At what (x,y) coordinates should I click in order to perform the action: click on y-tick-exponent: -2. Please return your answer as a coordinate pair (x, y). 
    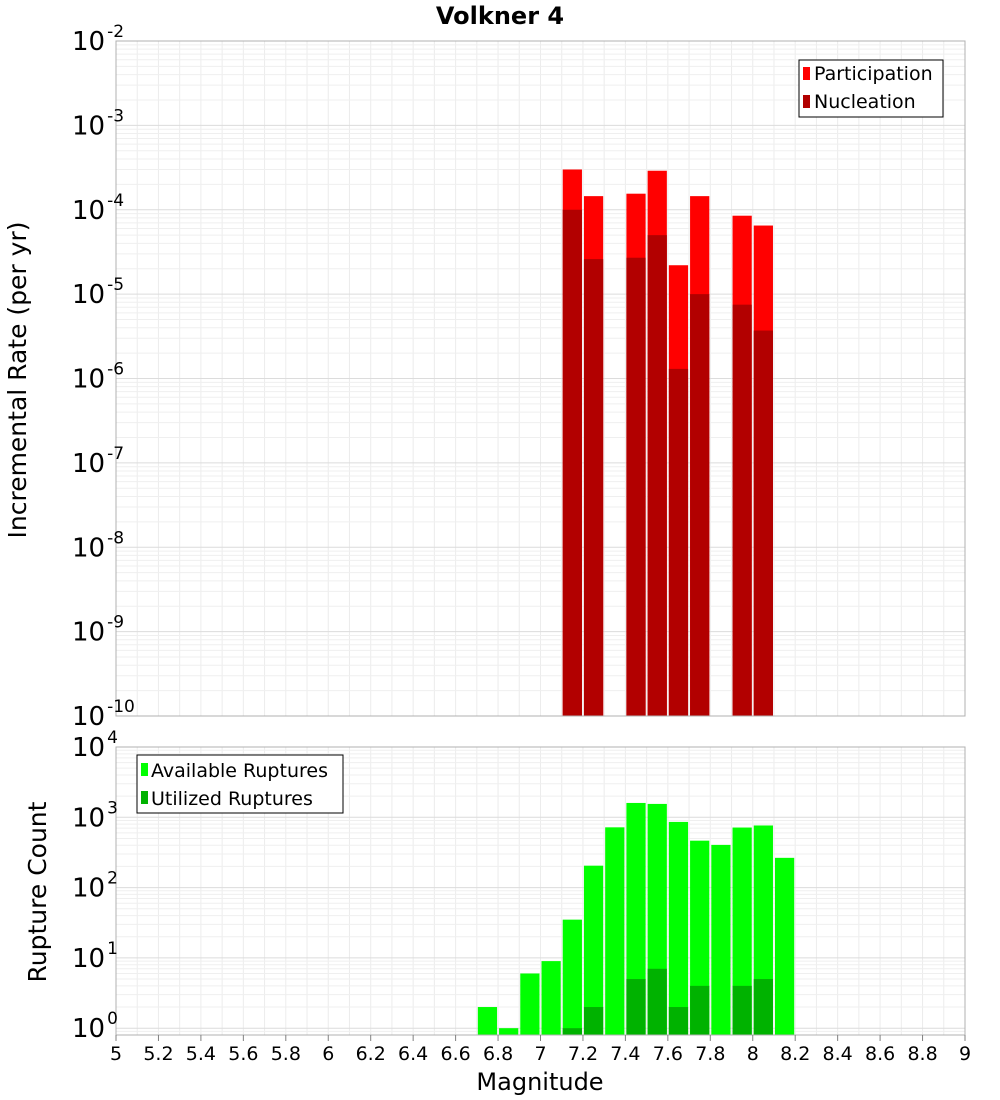
    Looking at the image, I should click on (115, 32).